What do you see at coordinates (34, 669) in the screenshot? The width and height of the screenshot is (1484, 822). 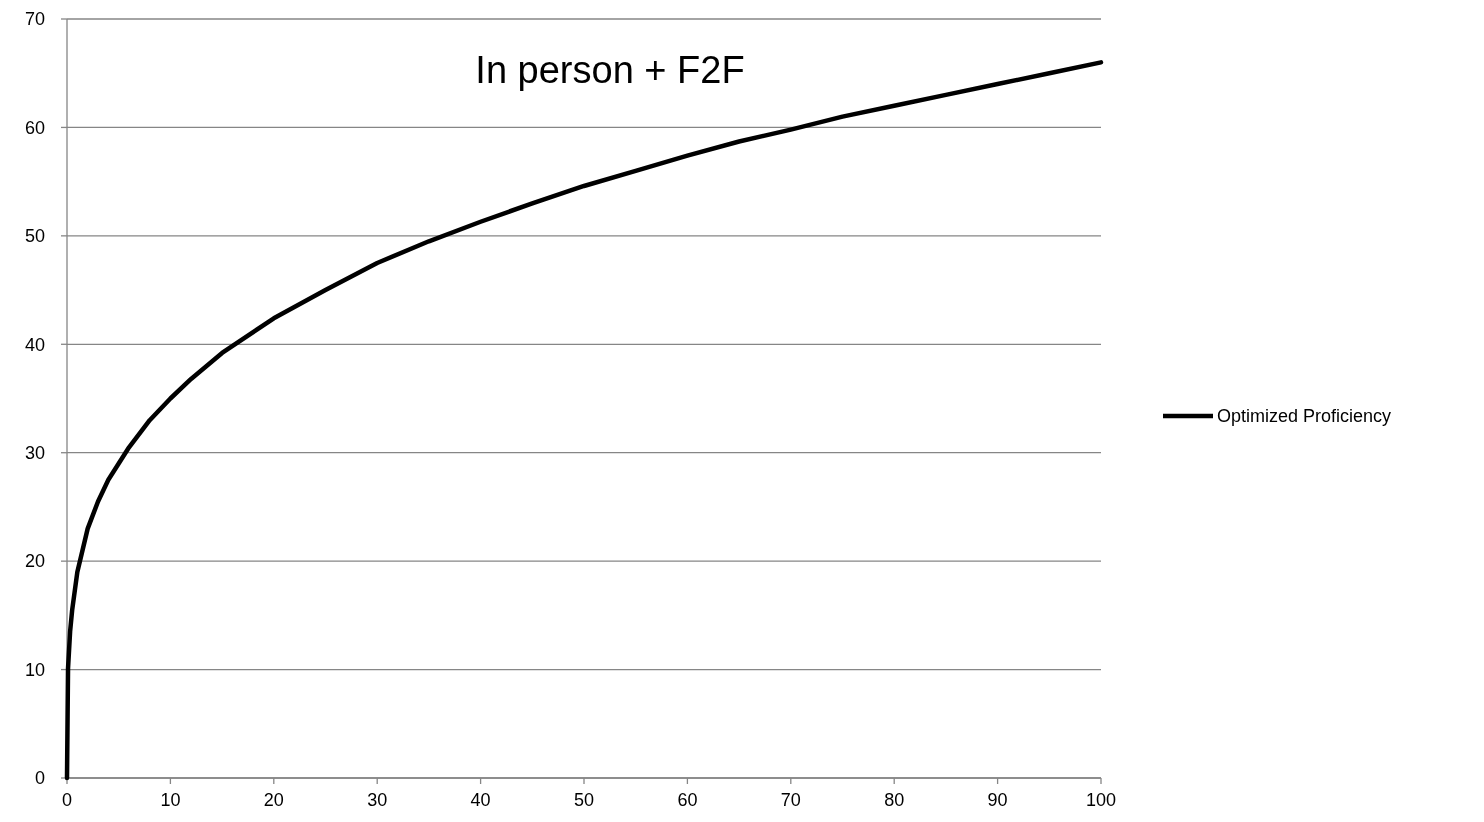 I see `y-tick-label: 10` at bounding box center [34, 669].